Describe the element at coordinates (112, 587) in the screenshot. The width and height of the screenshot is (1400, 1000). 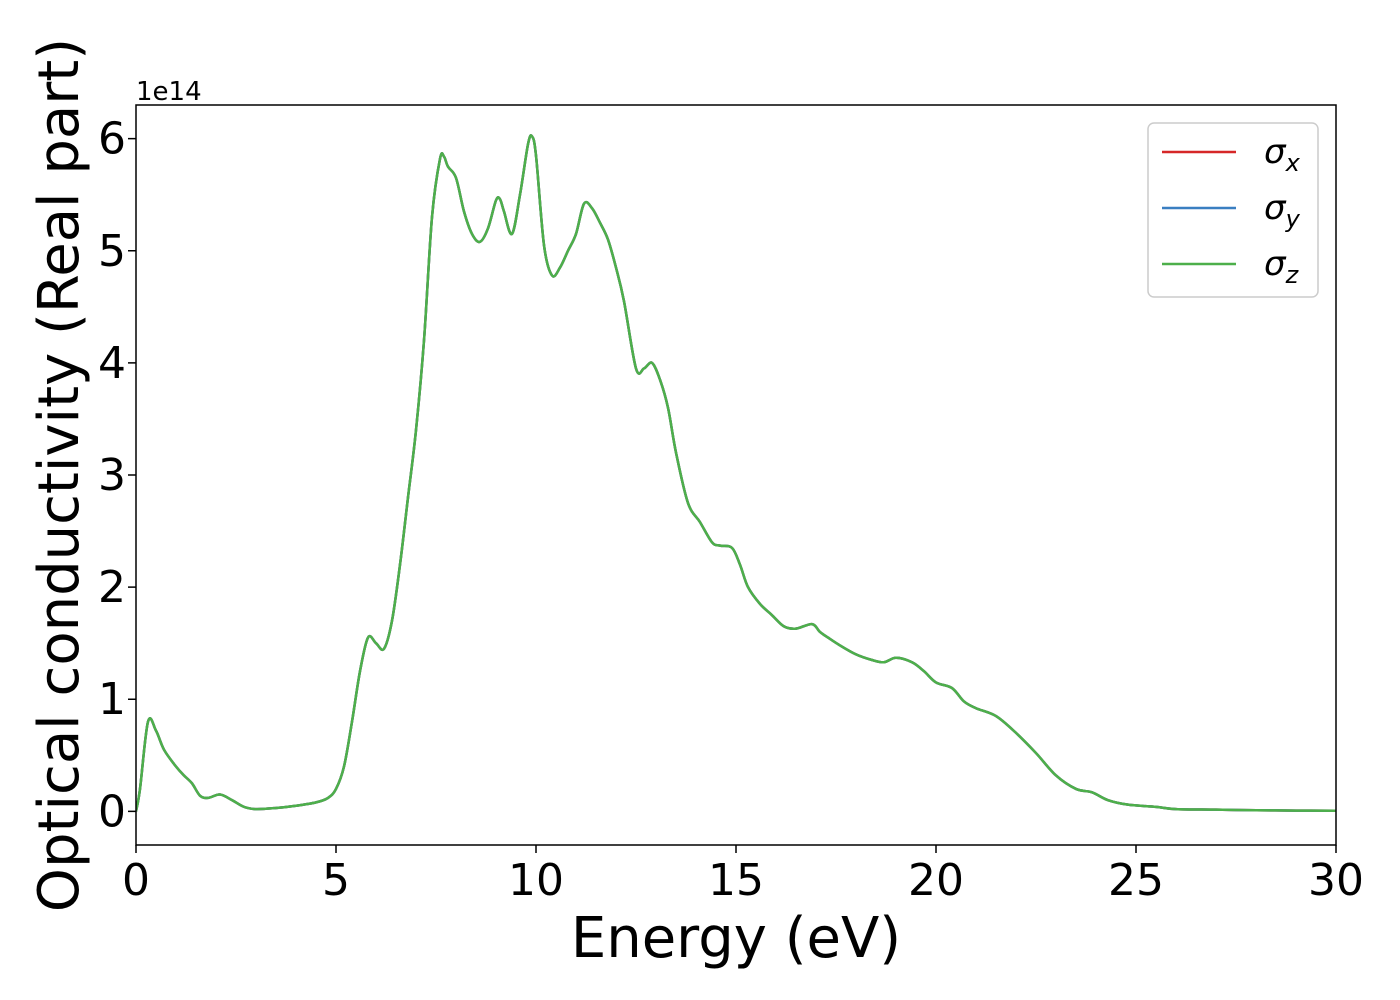
I see `y-tick-label: 2` at that location.